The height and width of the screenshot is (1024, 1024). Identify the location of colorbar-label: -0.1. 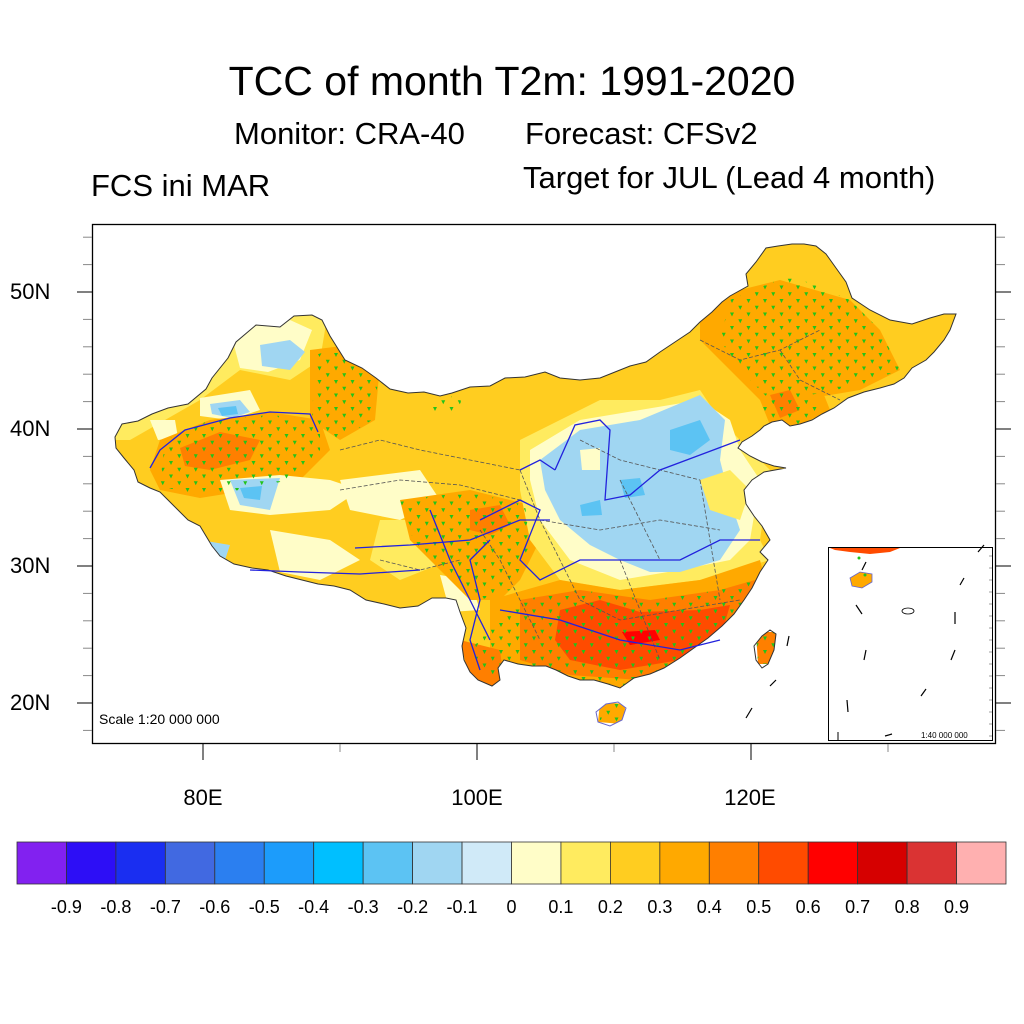
(462, 907).